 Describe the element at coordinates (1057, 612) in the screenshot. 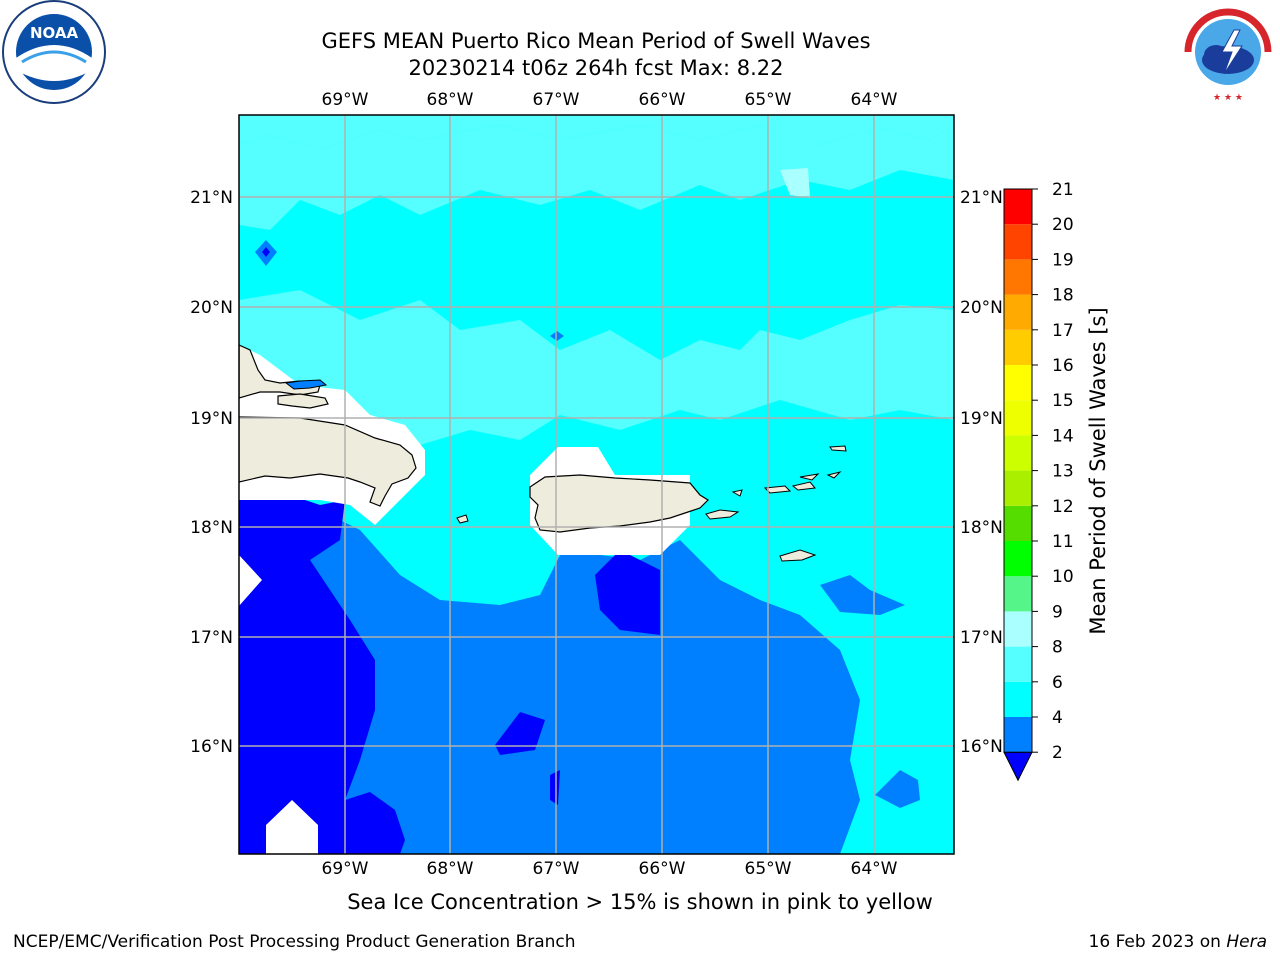

I see `colorbar-tick-label: 9` at that location.